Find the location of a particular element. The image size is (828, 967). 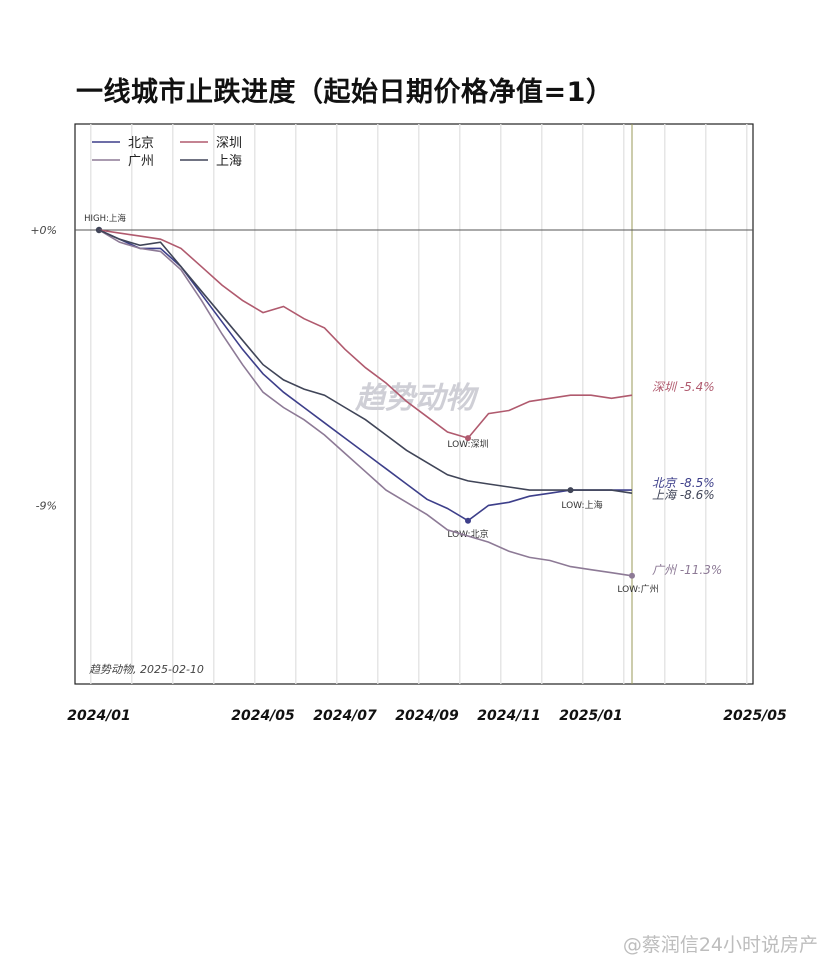

x-tick-label: 2025/01 is located at coordinates (591, 716).